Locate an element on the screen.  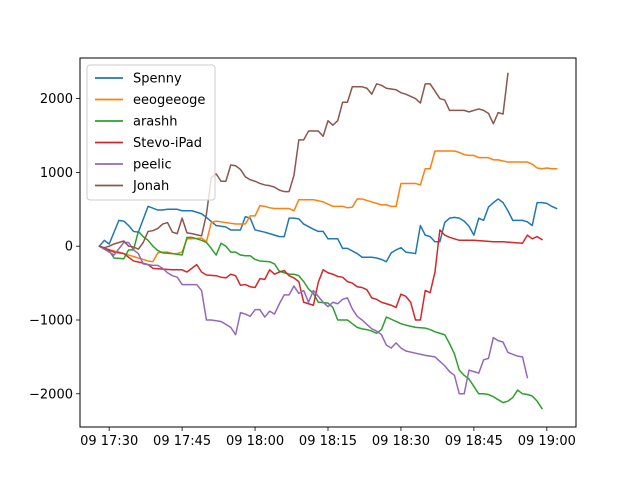
y-tick-label: 2000 is located at coordinates (56, 99).